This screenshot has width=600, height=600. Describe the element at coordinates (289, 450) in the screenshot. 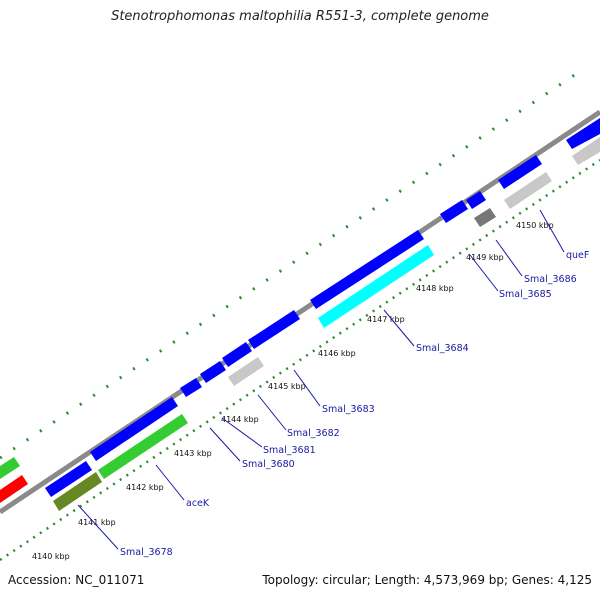

I see `gene-label-Smal_3681: Smal_3681` at that location.